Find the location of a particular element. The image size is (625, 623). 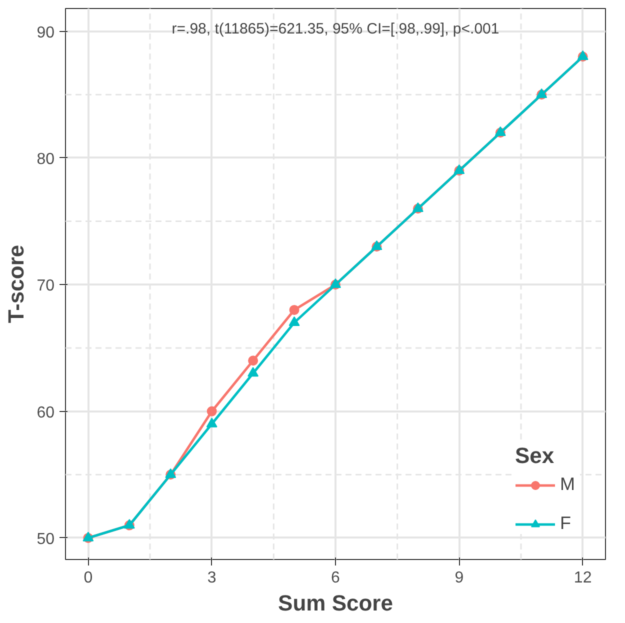

y-tick-label: 50 is located at coordinates (45, 539).